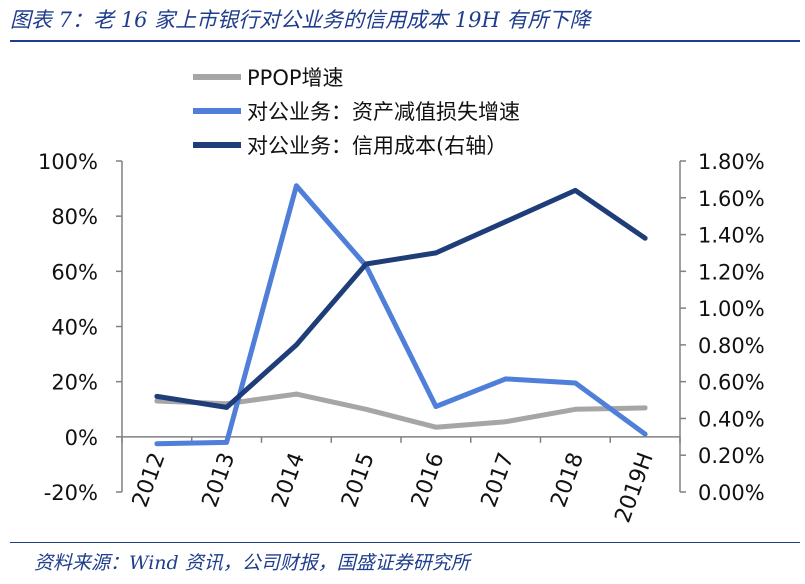  I want to click on right-axis-tick-label: 1.40%, so click(731, 236).